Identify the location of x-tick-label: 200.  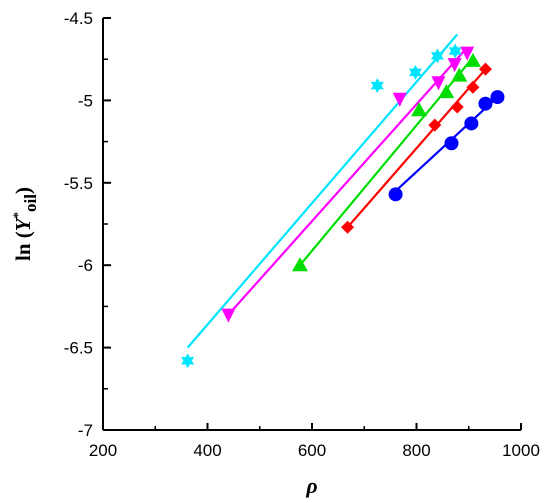
(103, 450).